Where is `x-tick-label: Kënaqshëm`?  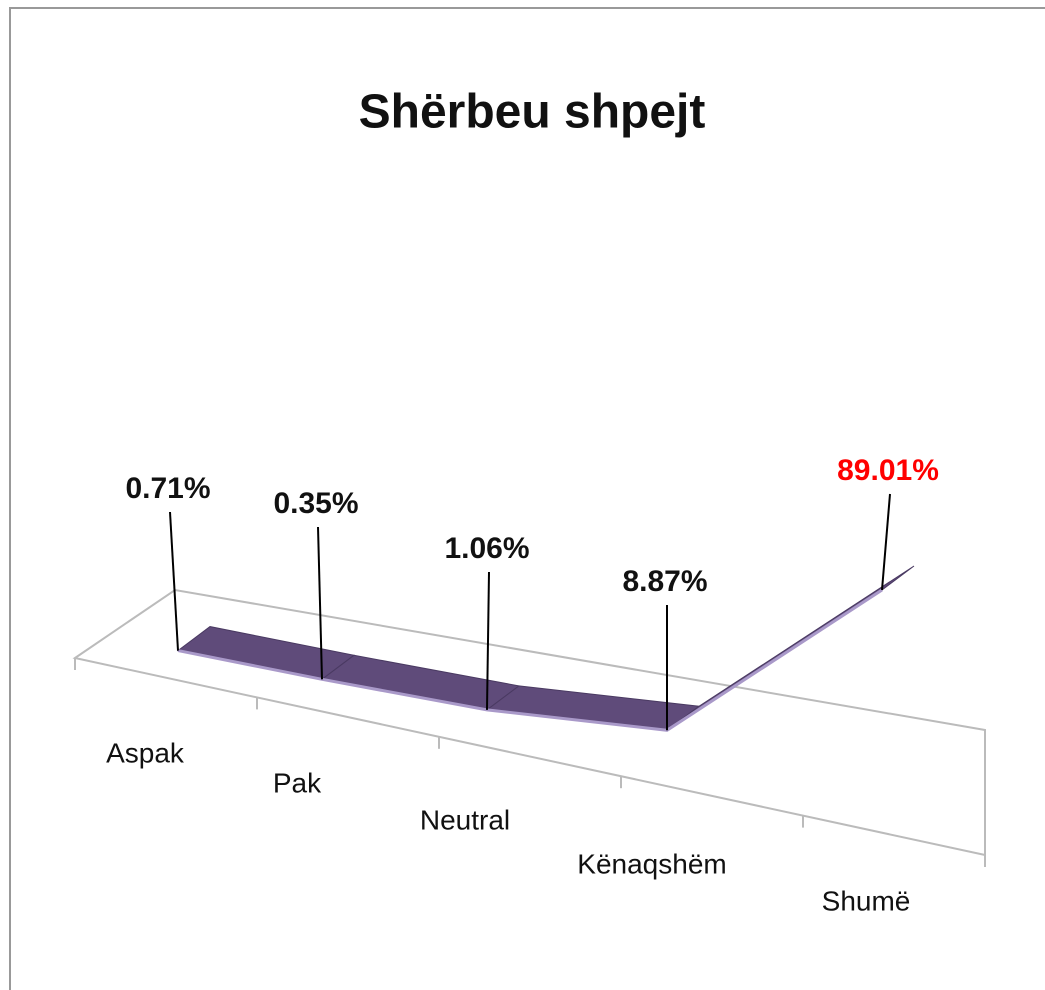
x-tick-label: Kënaqshëm is located at coordinates (651, 863).